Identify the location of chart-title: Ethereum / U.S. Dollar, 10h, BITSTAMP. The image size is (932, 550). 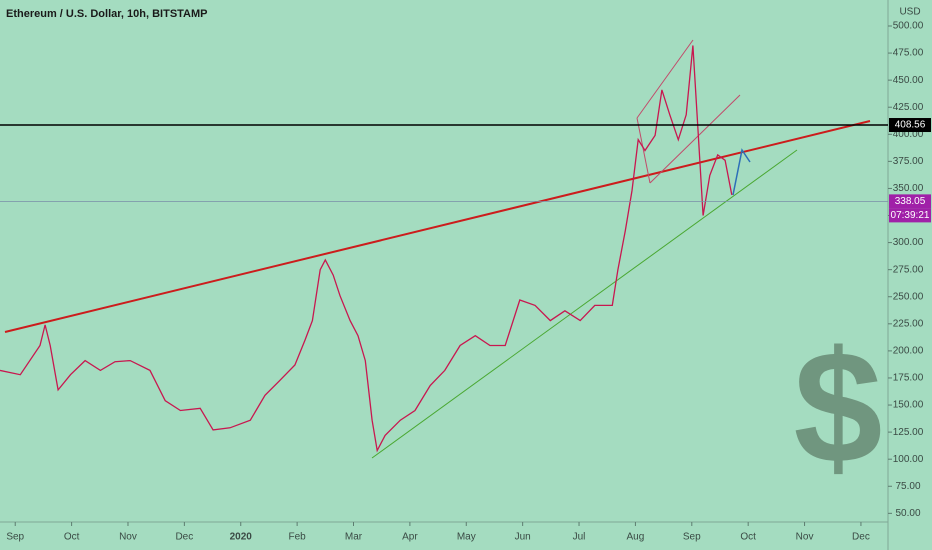
(107, 14).